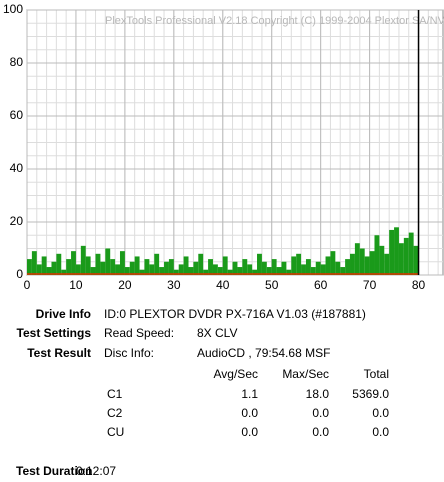 The height and width of the screenshot is (482, 444). Describe the element at coordinates (223, 285) in the screenshot. I see `x-tick-label: 40` at that location.